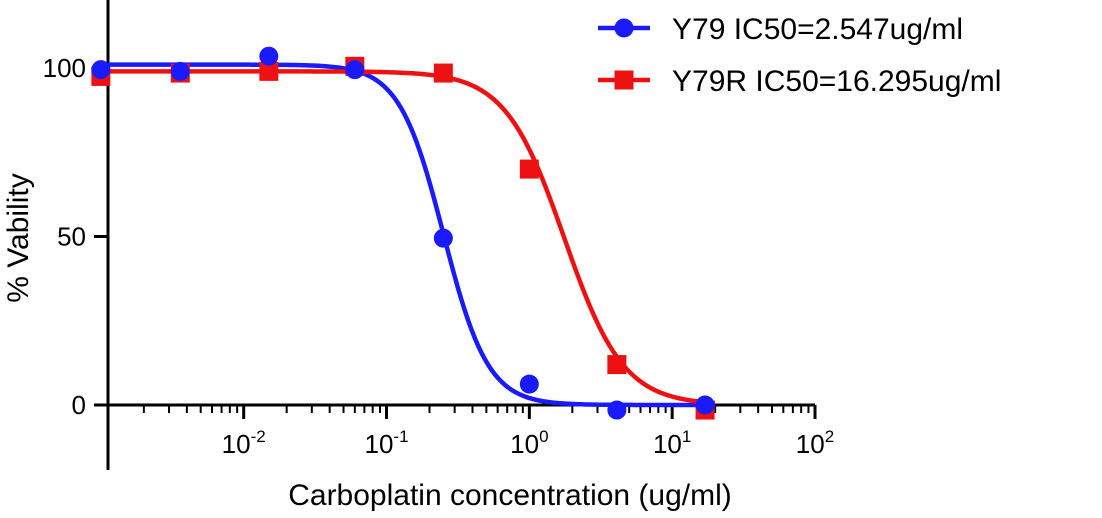 The image size is (1102, 518). I want to click on y-axis-title: % Vability, so click(18, 238).